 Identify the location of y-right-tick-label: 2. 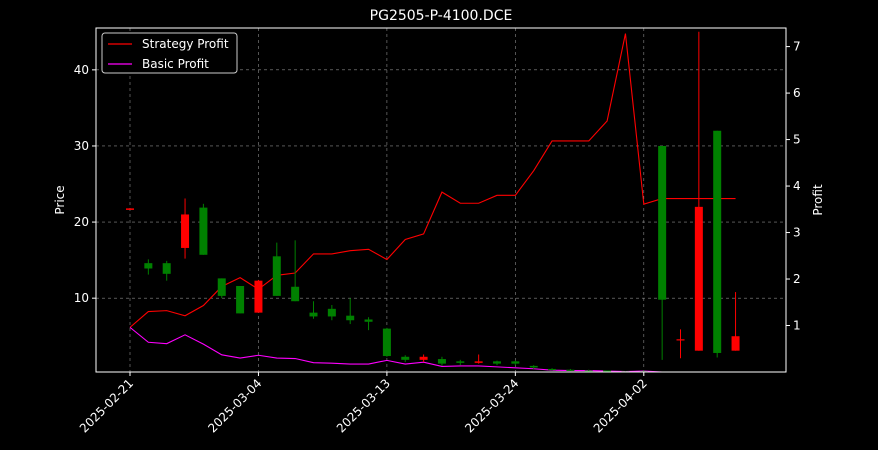
(797, 279).